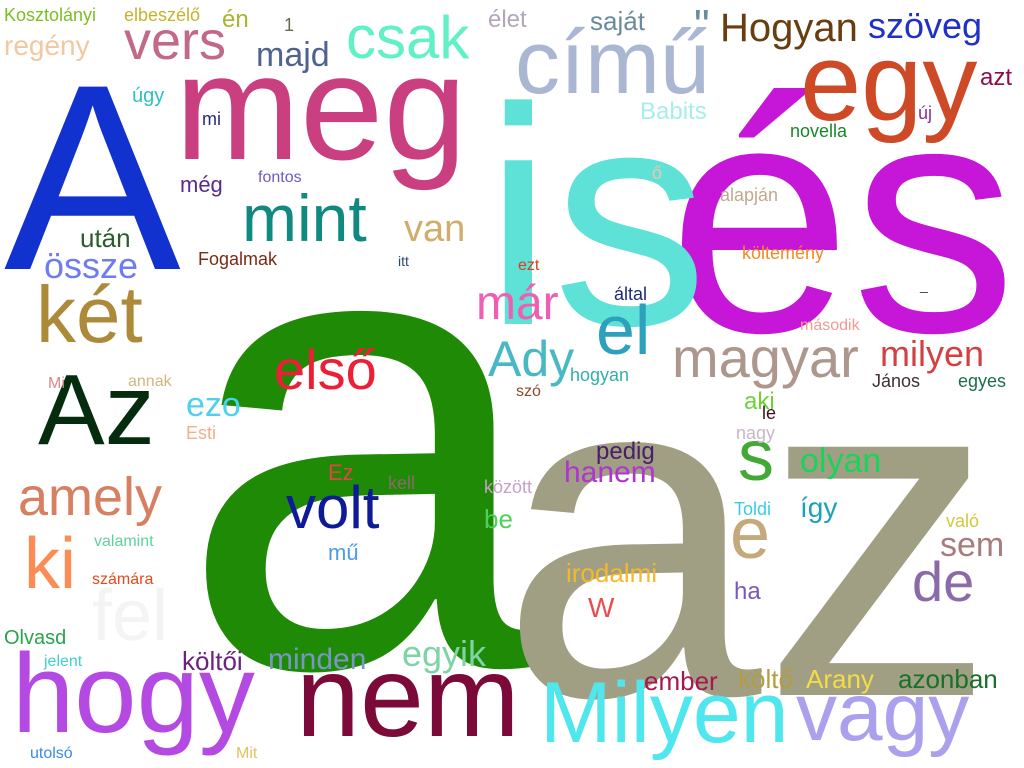  What do you see at coordinates (280, 177) in the screenshot?
I see `word: fontos` at bounding box center [280, 177].